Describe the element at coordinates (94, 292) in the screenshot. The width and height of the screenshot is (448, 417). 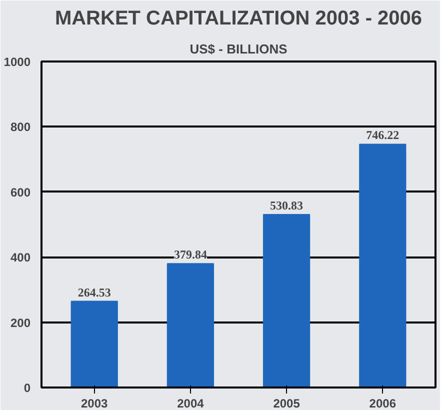
I see `data-label: 264.53` at that location.